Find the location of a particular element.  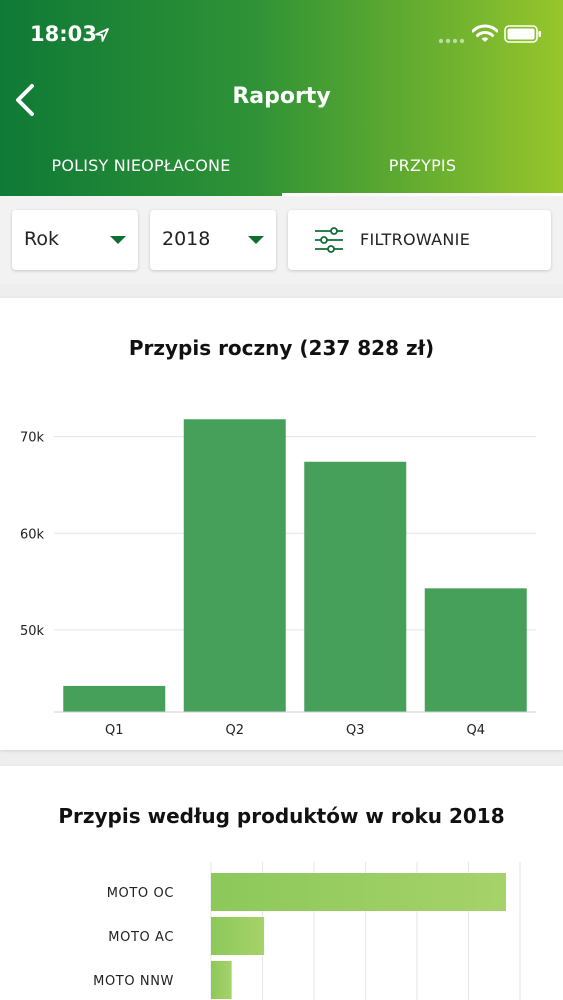

back-chevron-icon is located at coordinates (26, 100).